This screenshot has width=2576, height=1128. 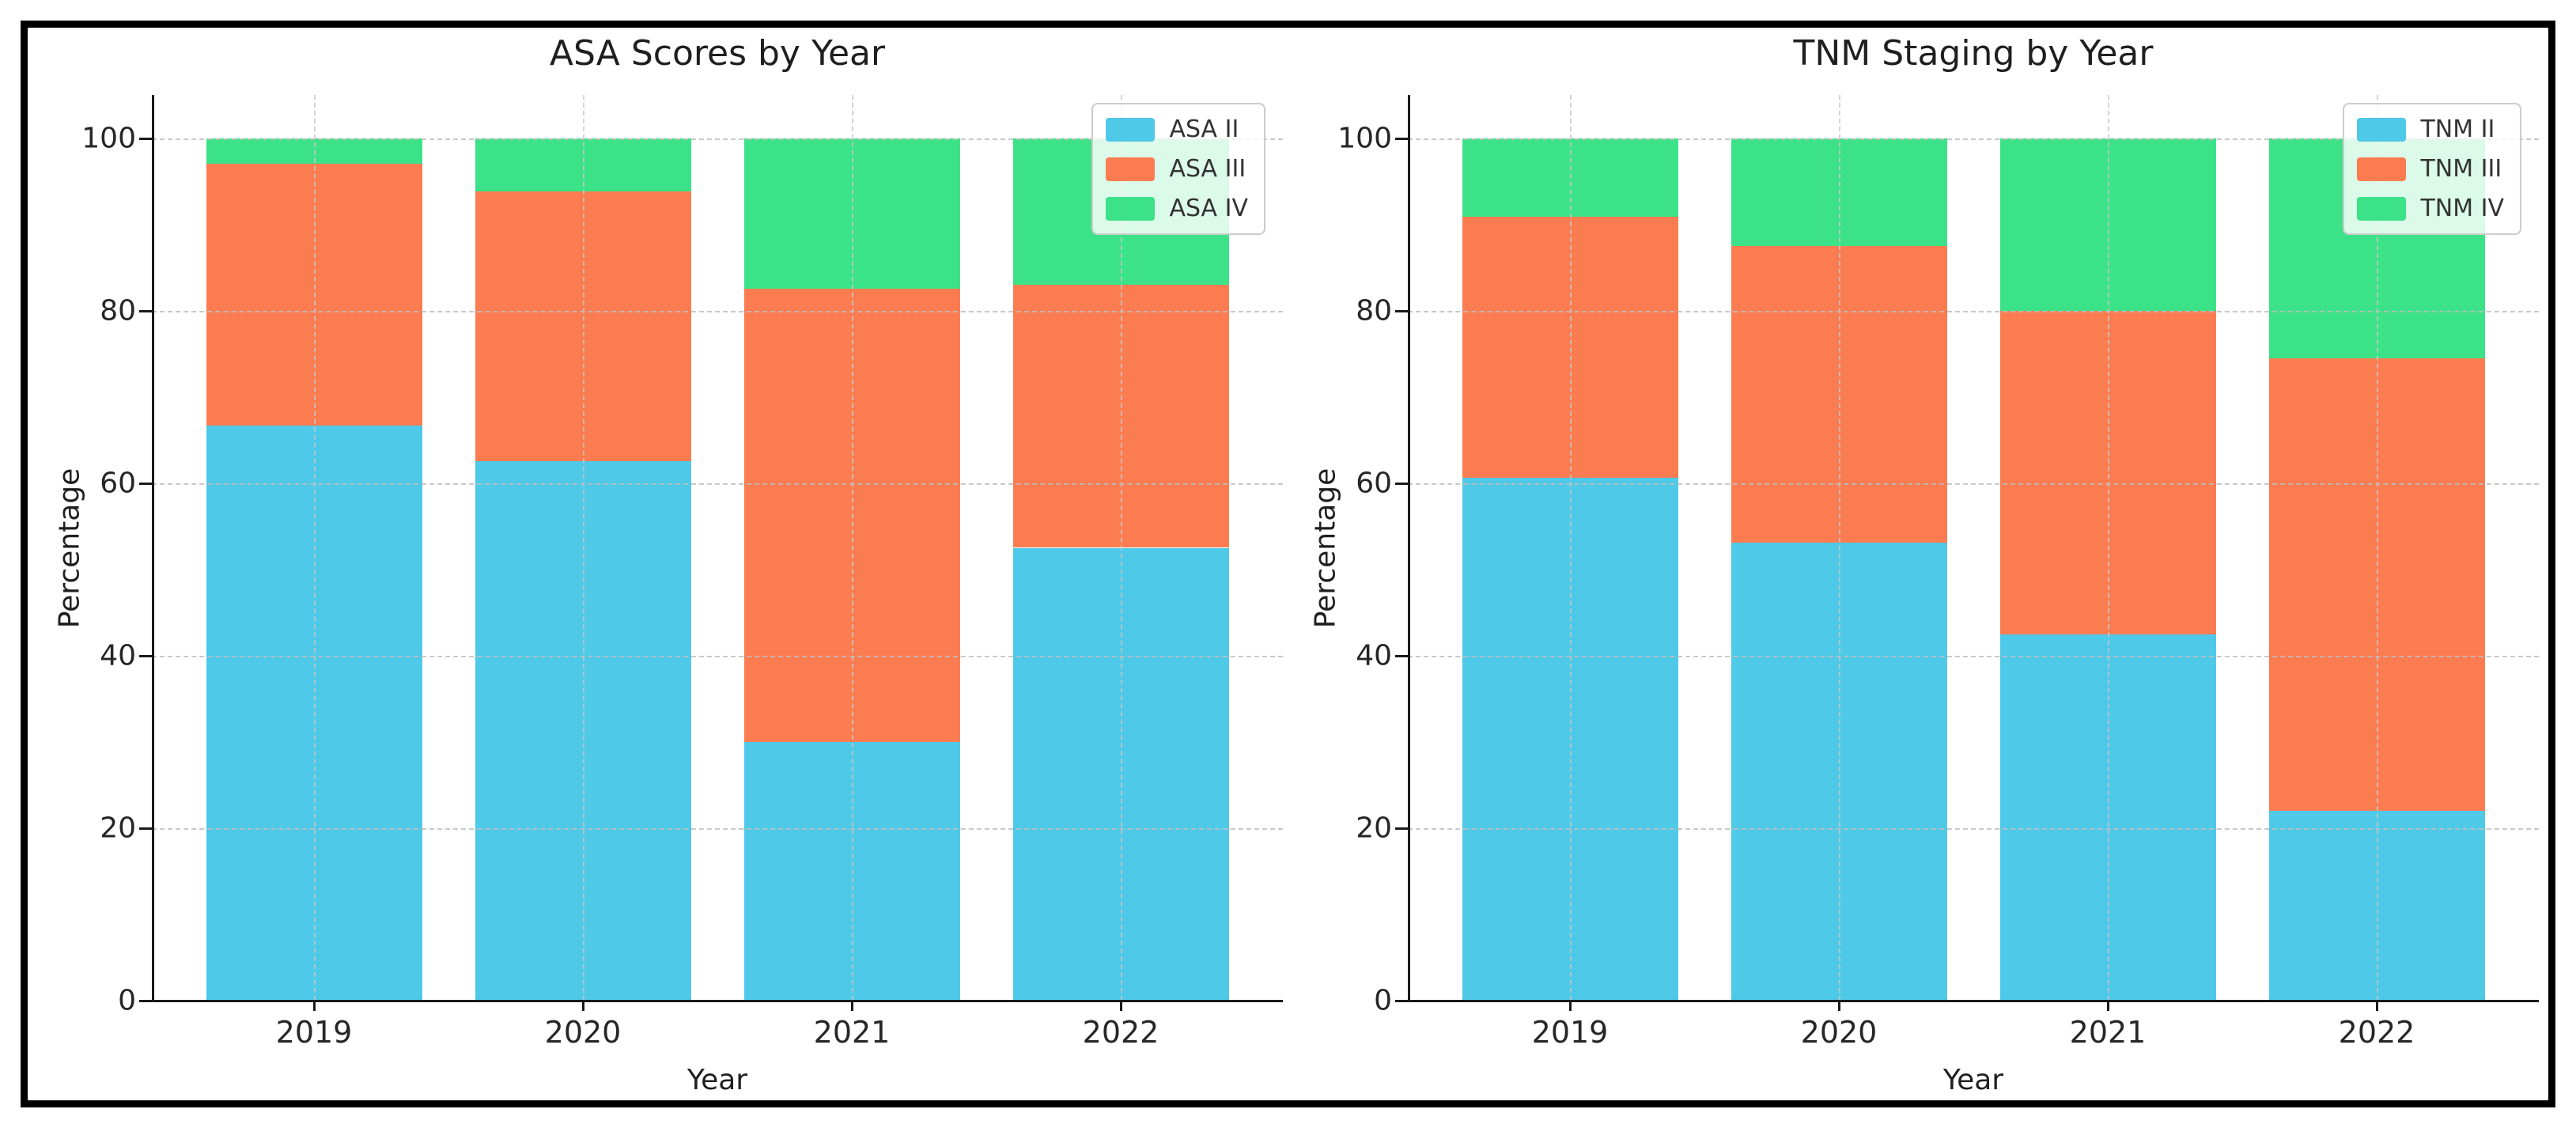 I want to click on legend-item: ASA IV, so click(x=1177, y=209).